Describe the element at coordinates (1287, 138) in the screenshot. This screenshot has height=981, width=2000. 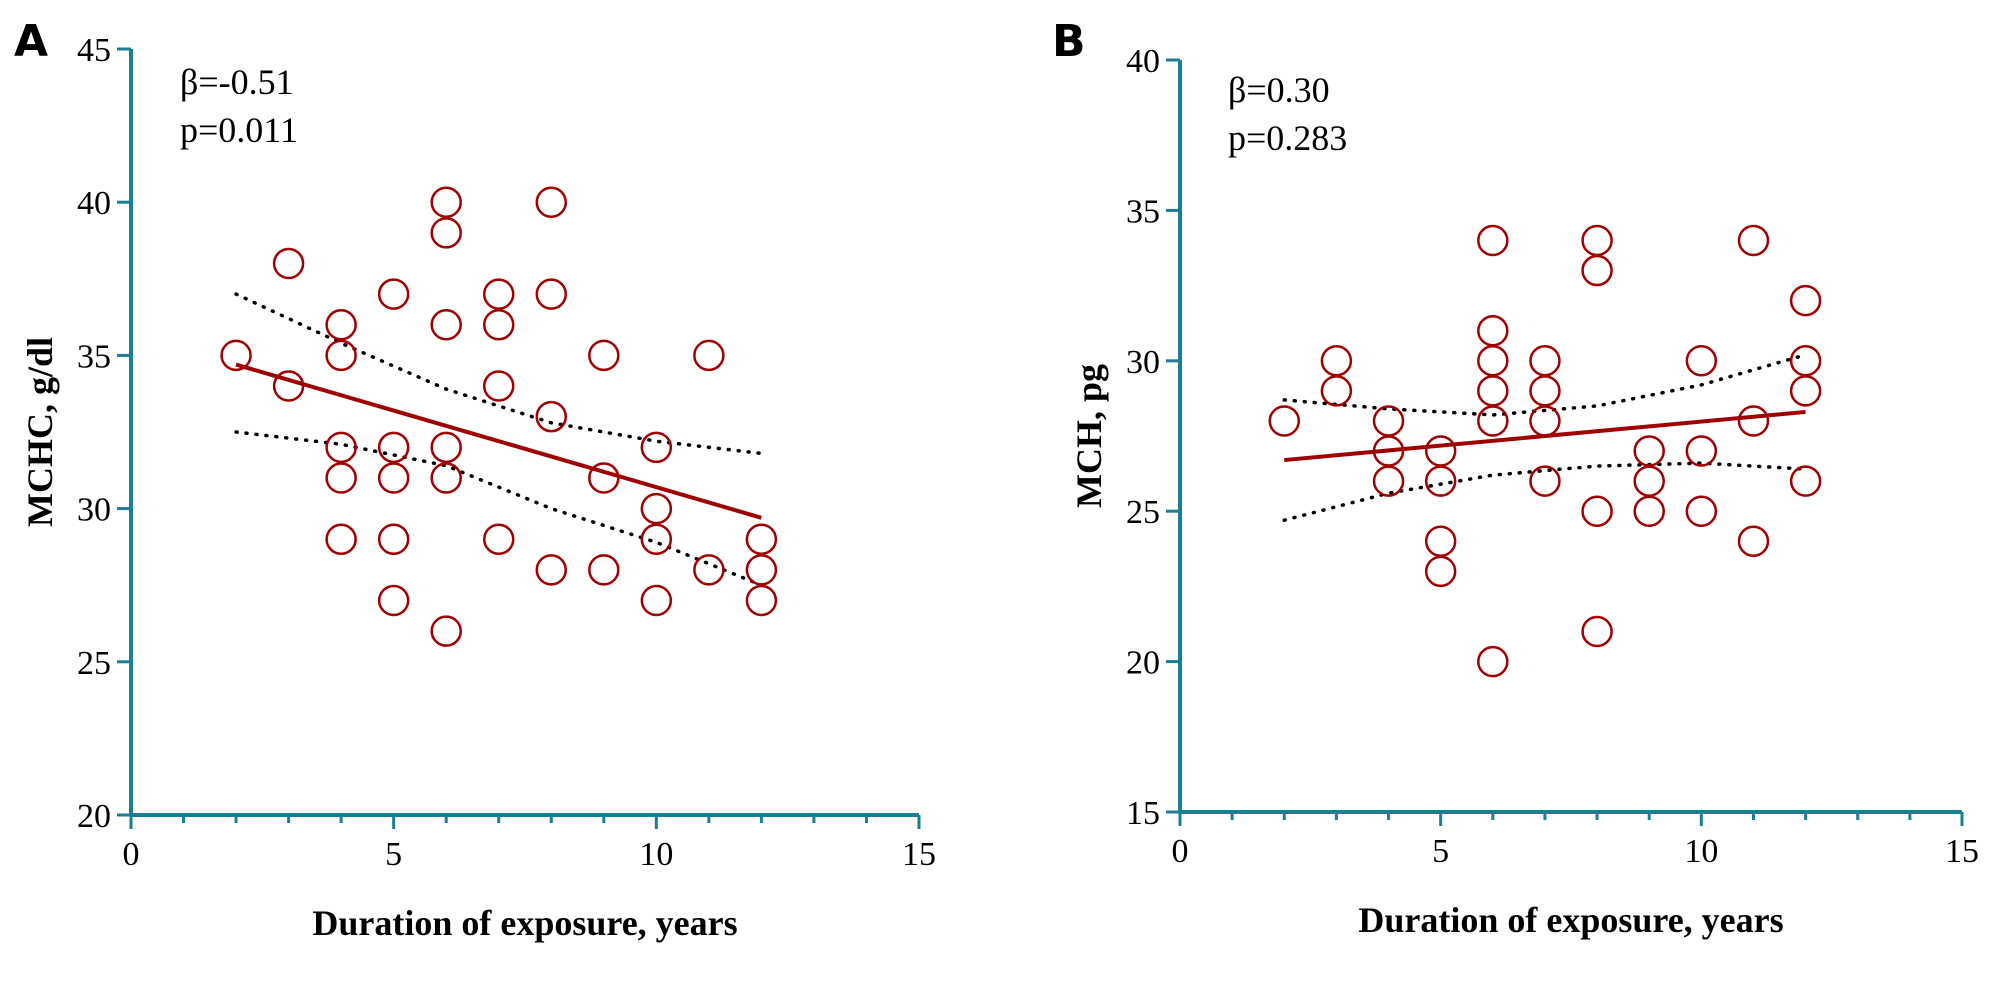
I see `p-value-annotation: p=0.283` at that location.